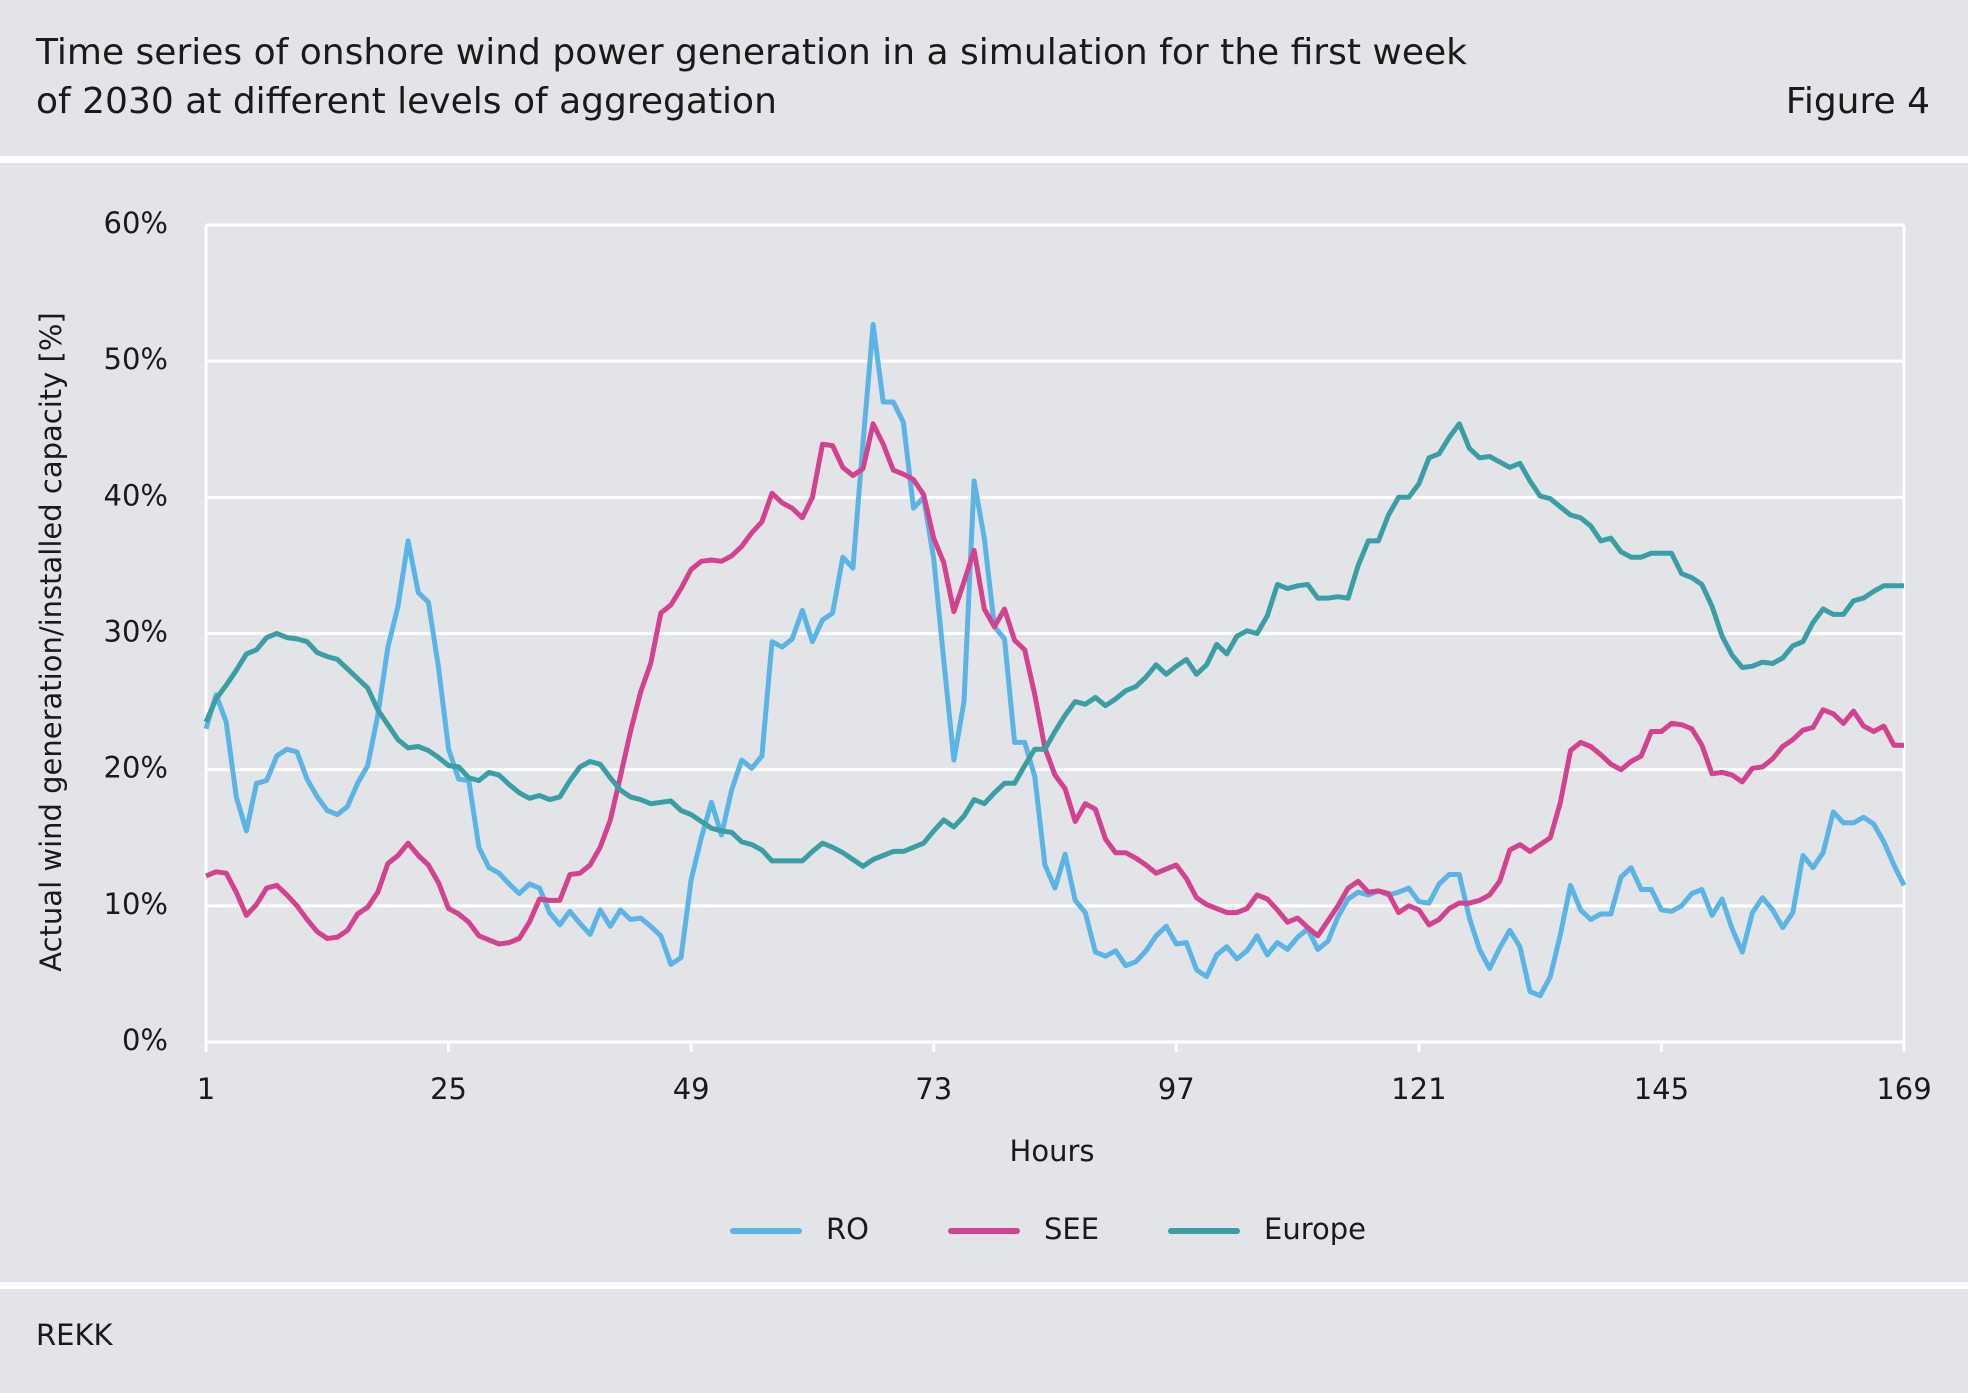 This screenshot has height=1393, width=1968. Describe the element at coordinates (1071, 1229) in the screenshot. I see `legend-label: SEE` at that location.